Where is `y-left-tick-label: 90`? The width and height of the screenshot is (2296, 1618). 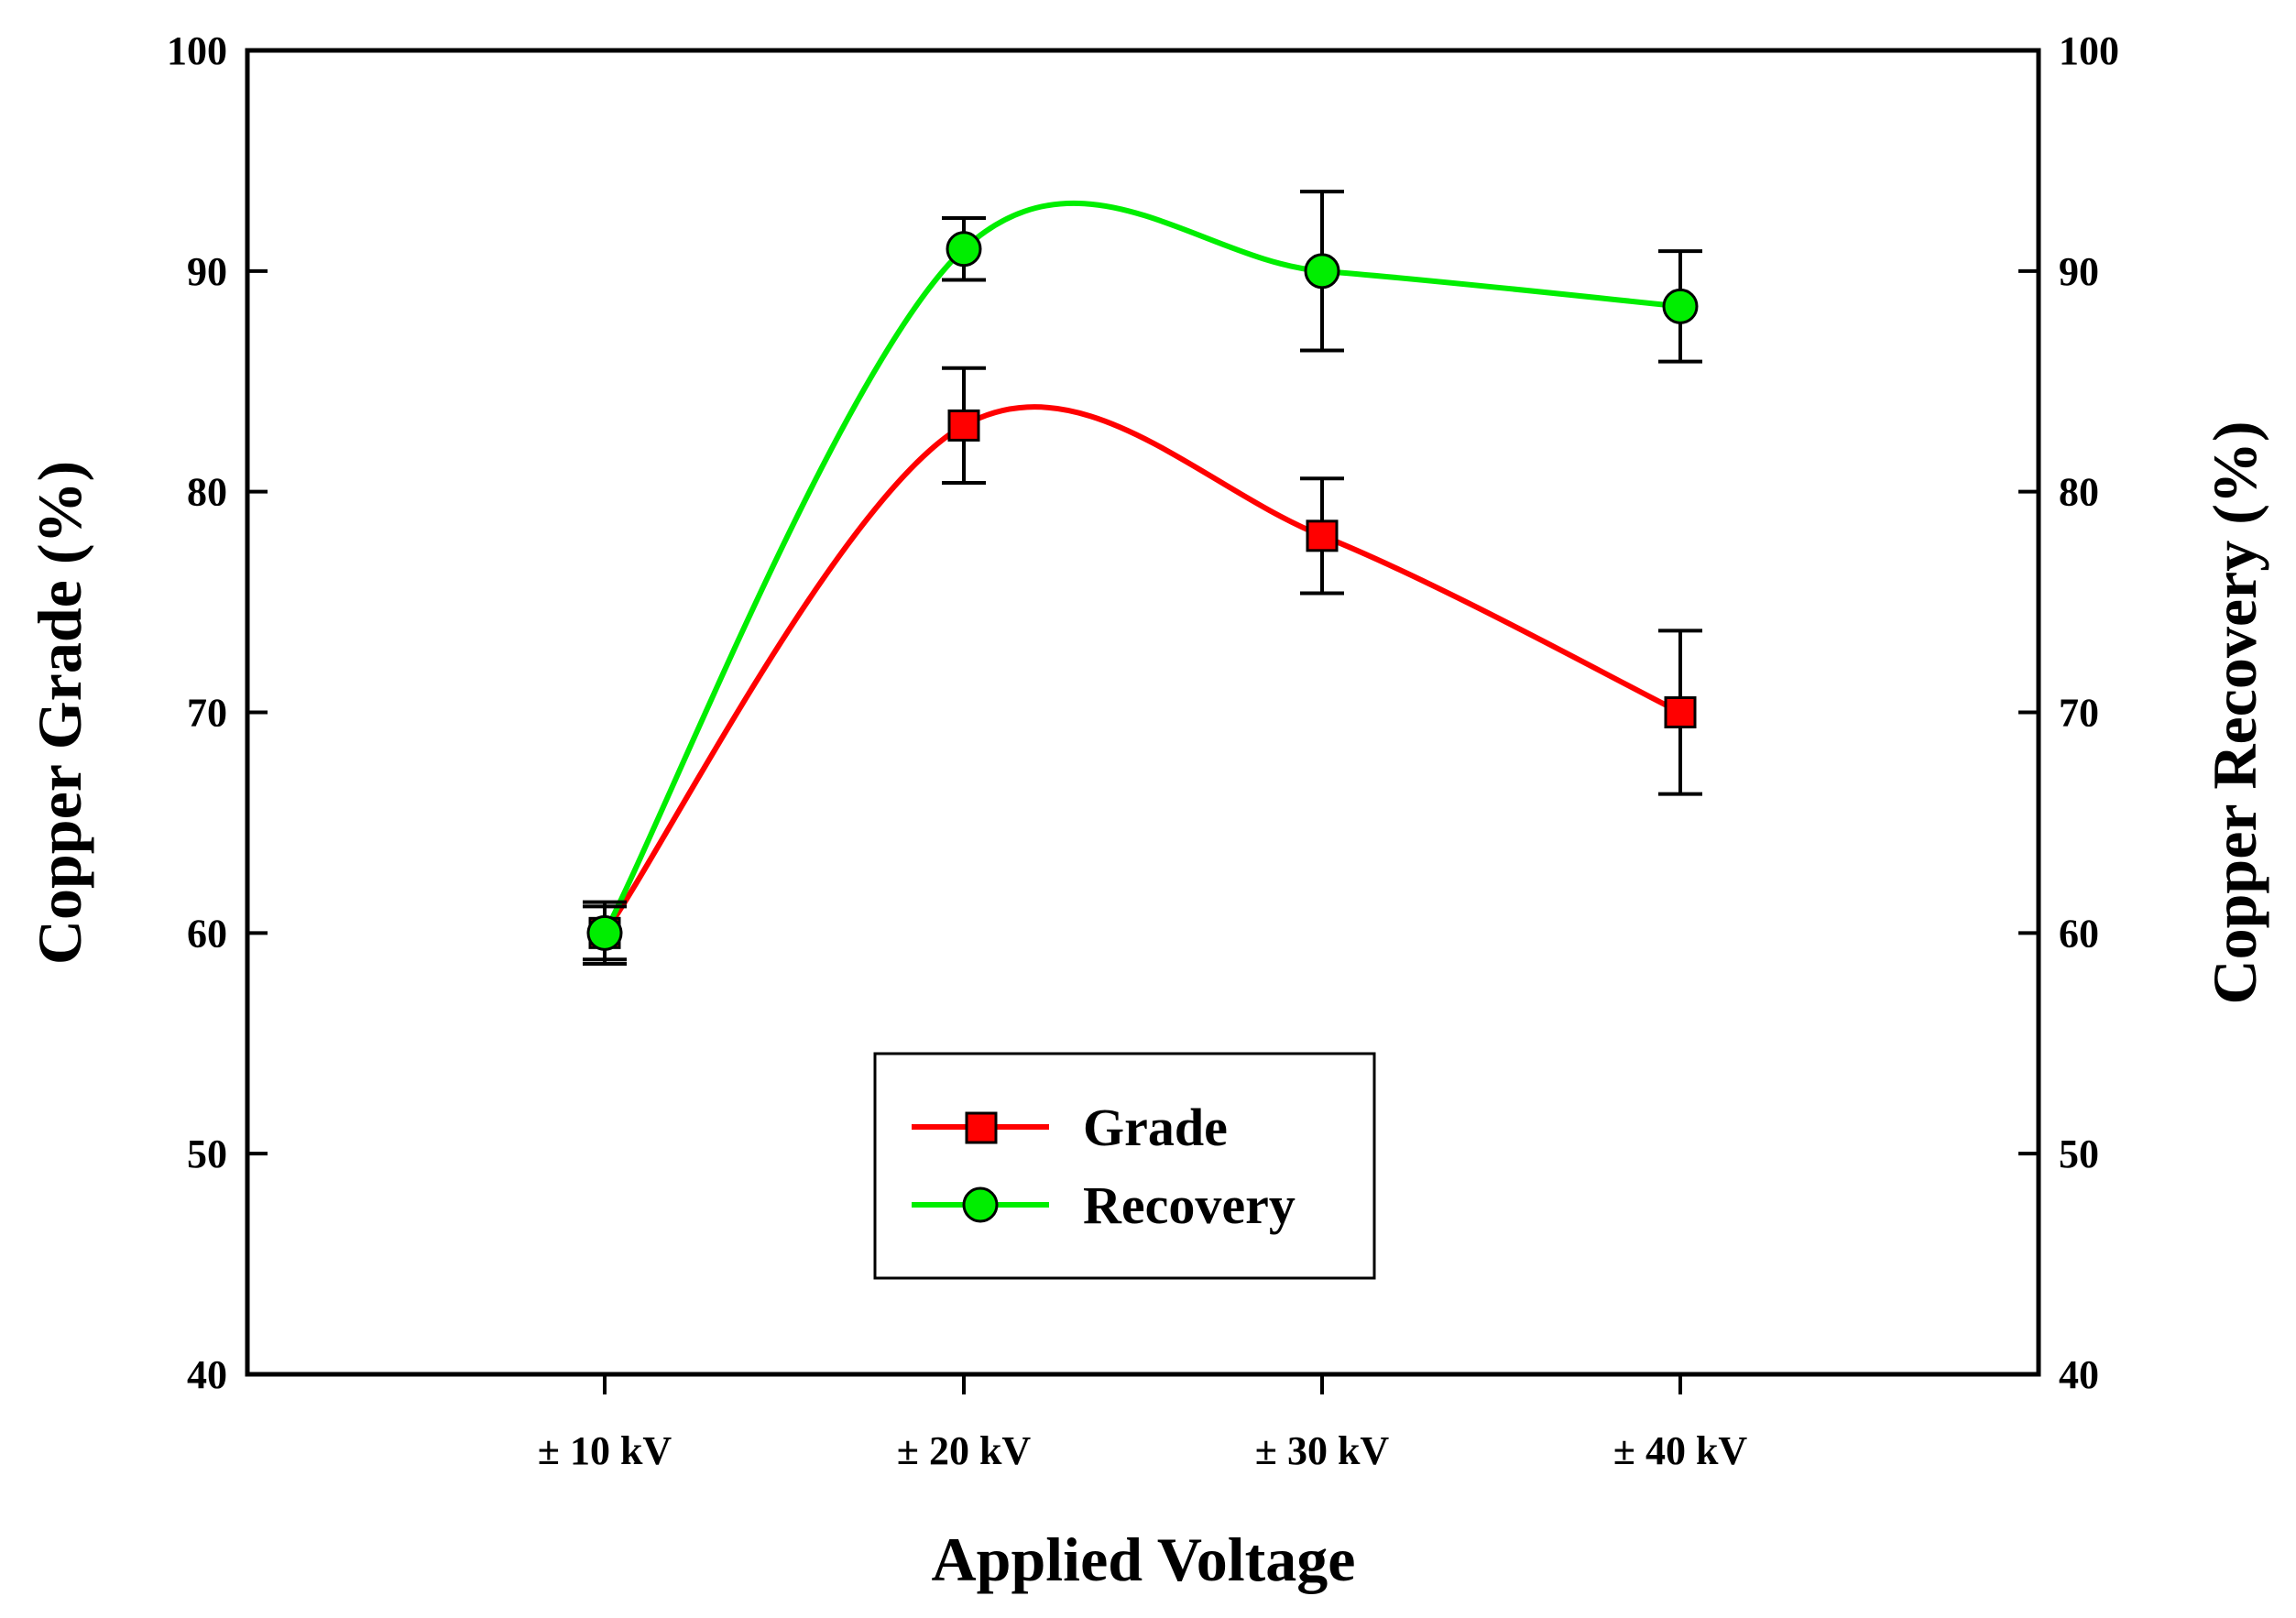 y-left-tick-label: 90 is located at coordinates (207, 271).